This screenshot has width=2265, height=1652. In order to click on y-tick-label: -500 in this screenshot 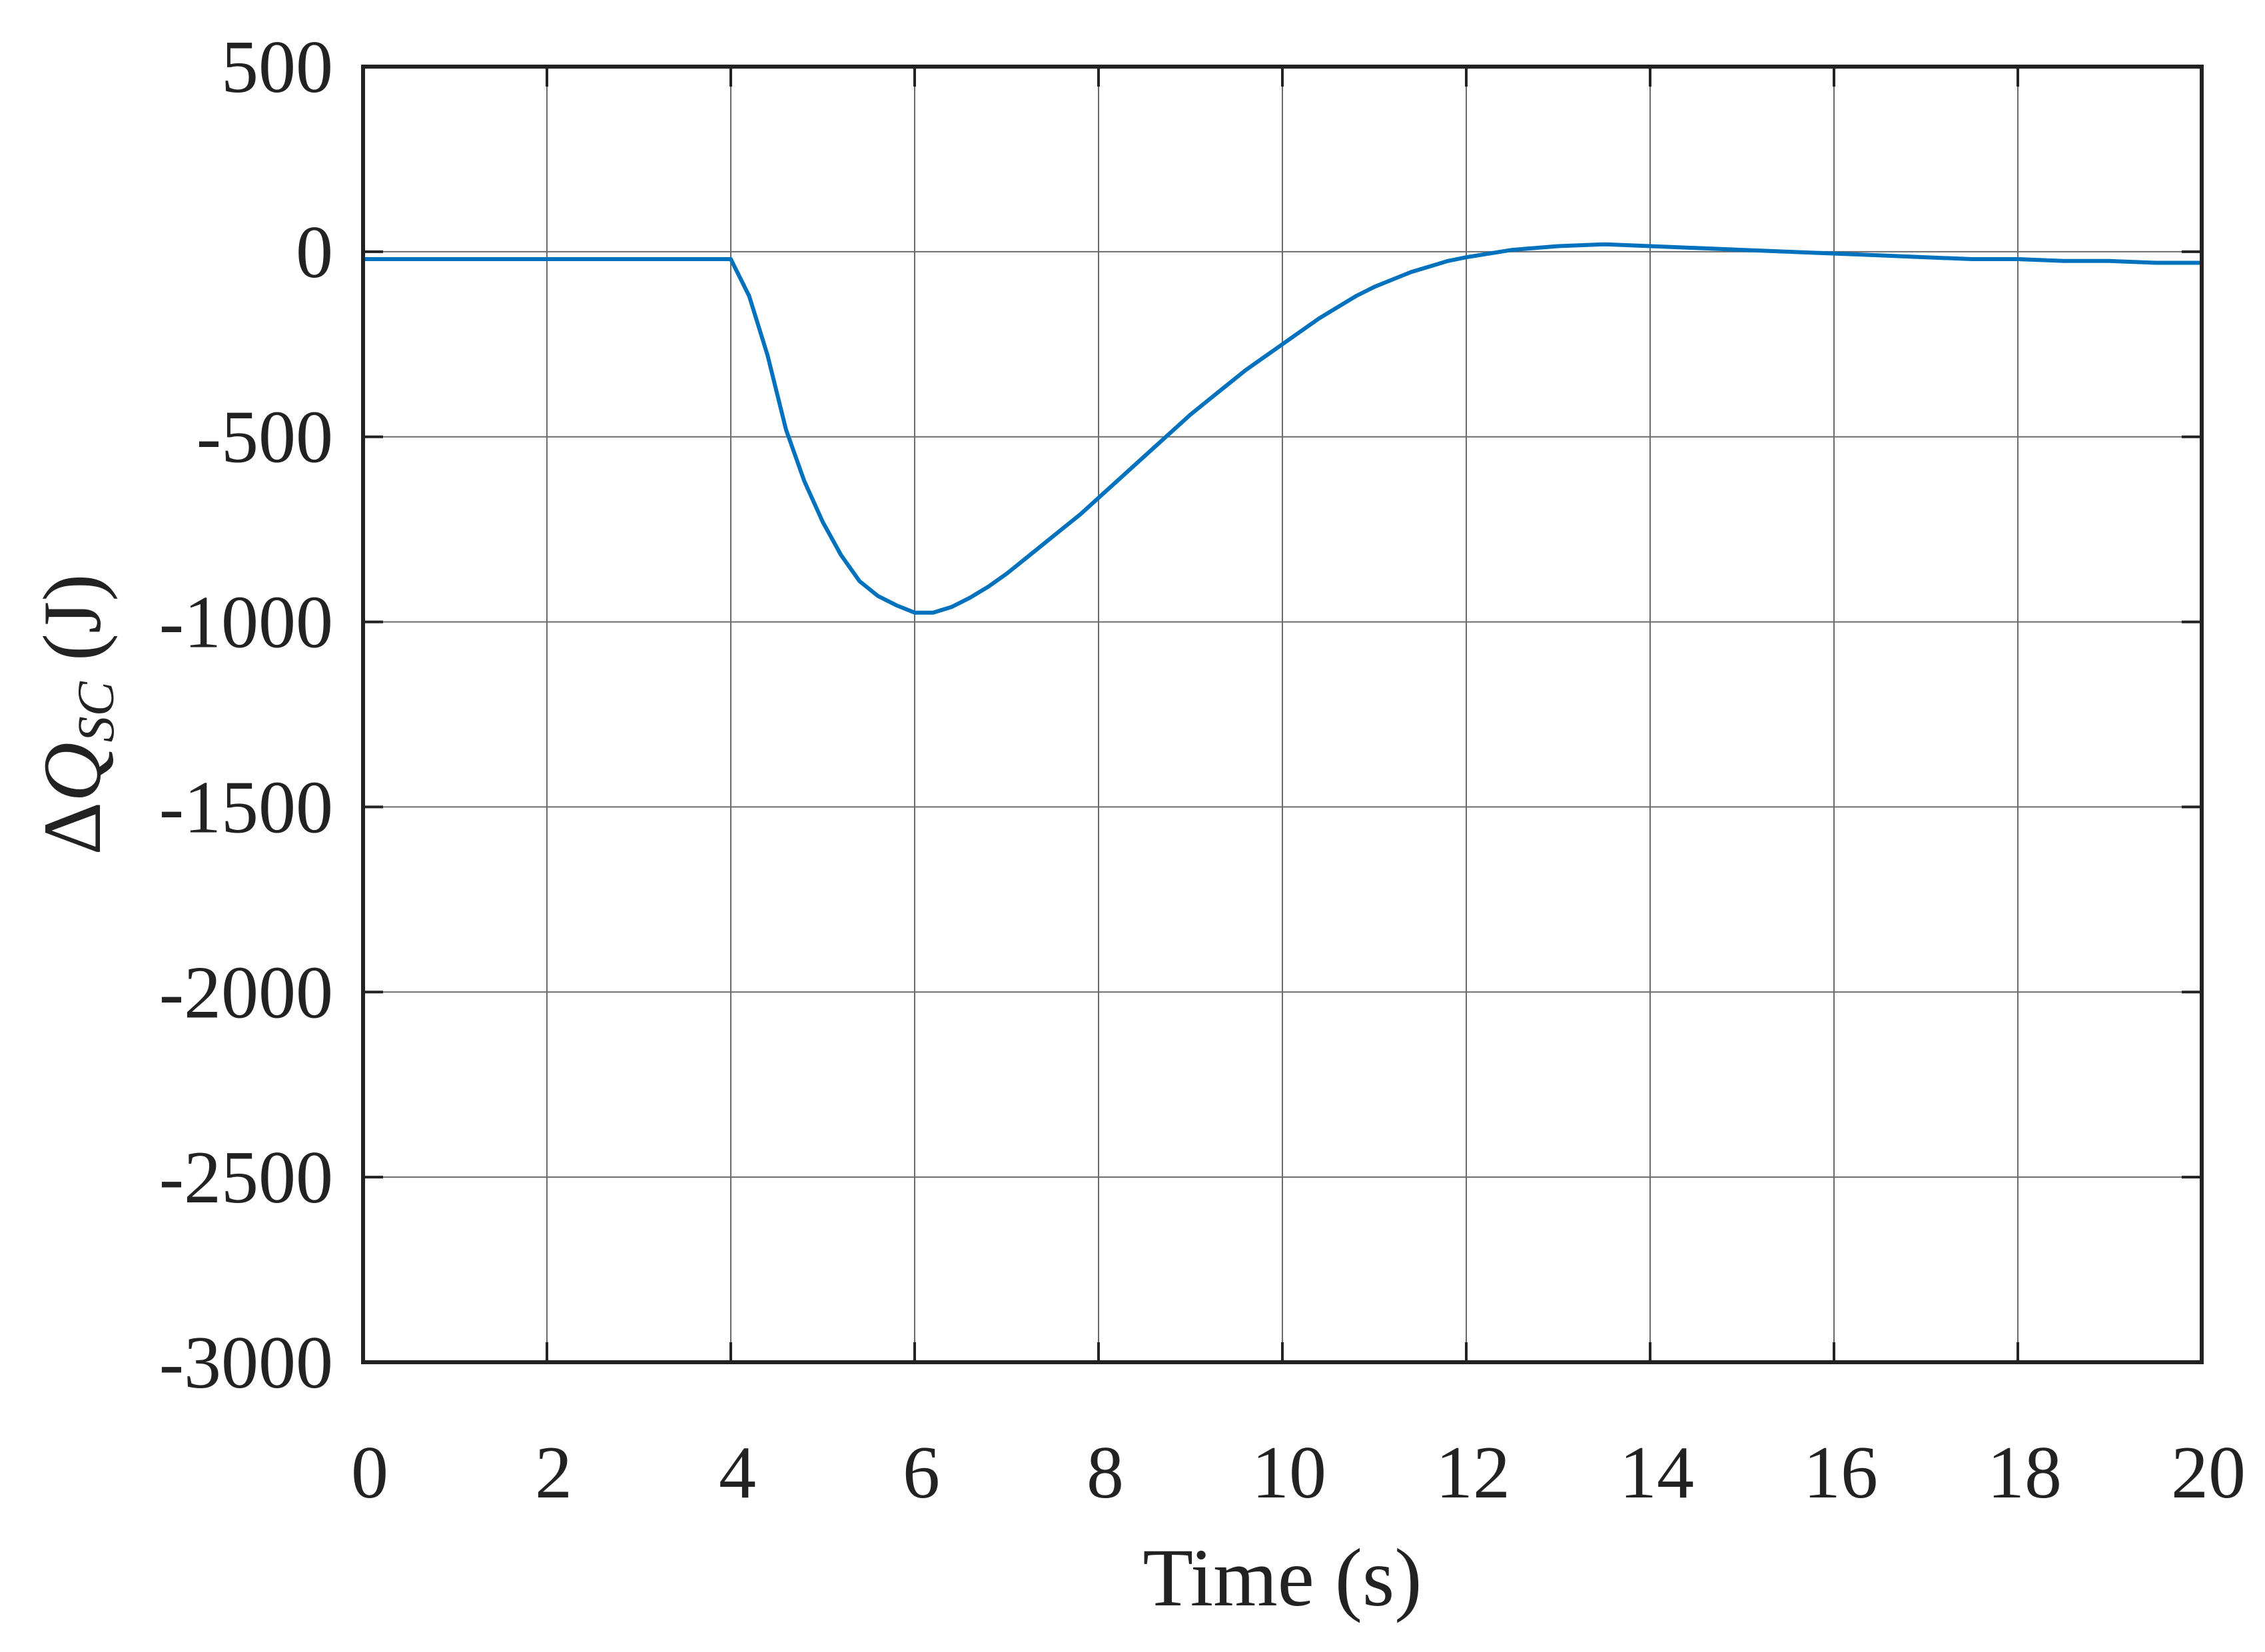, I will do `click(265, 437)`.